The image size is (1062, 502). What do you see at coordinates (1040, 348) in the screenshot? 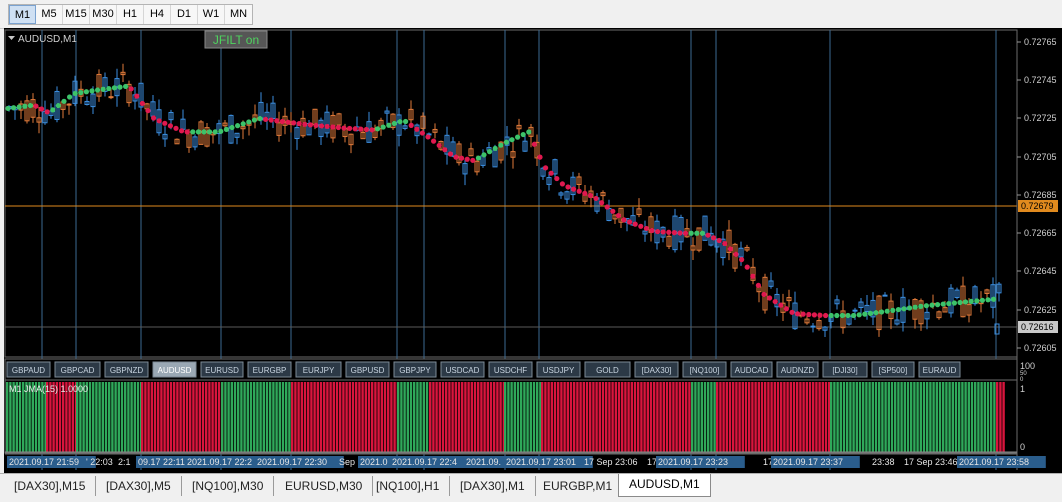
I see `price-tick: 0.72605` at bounding box center [1040, 348].